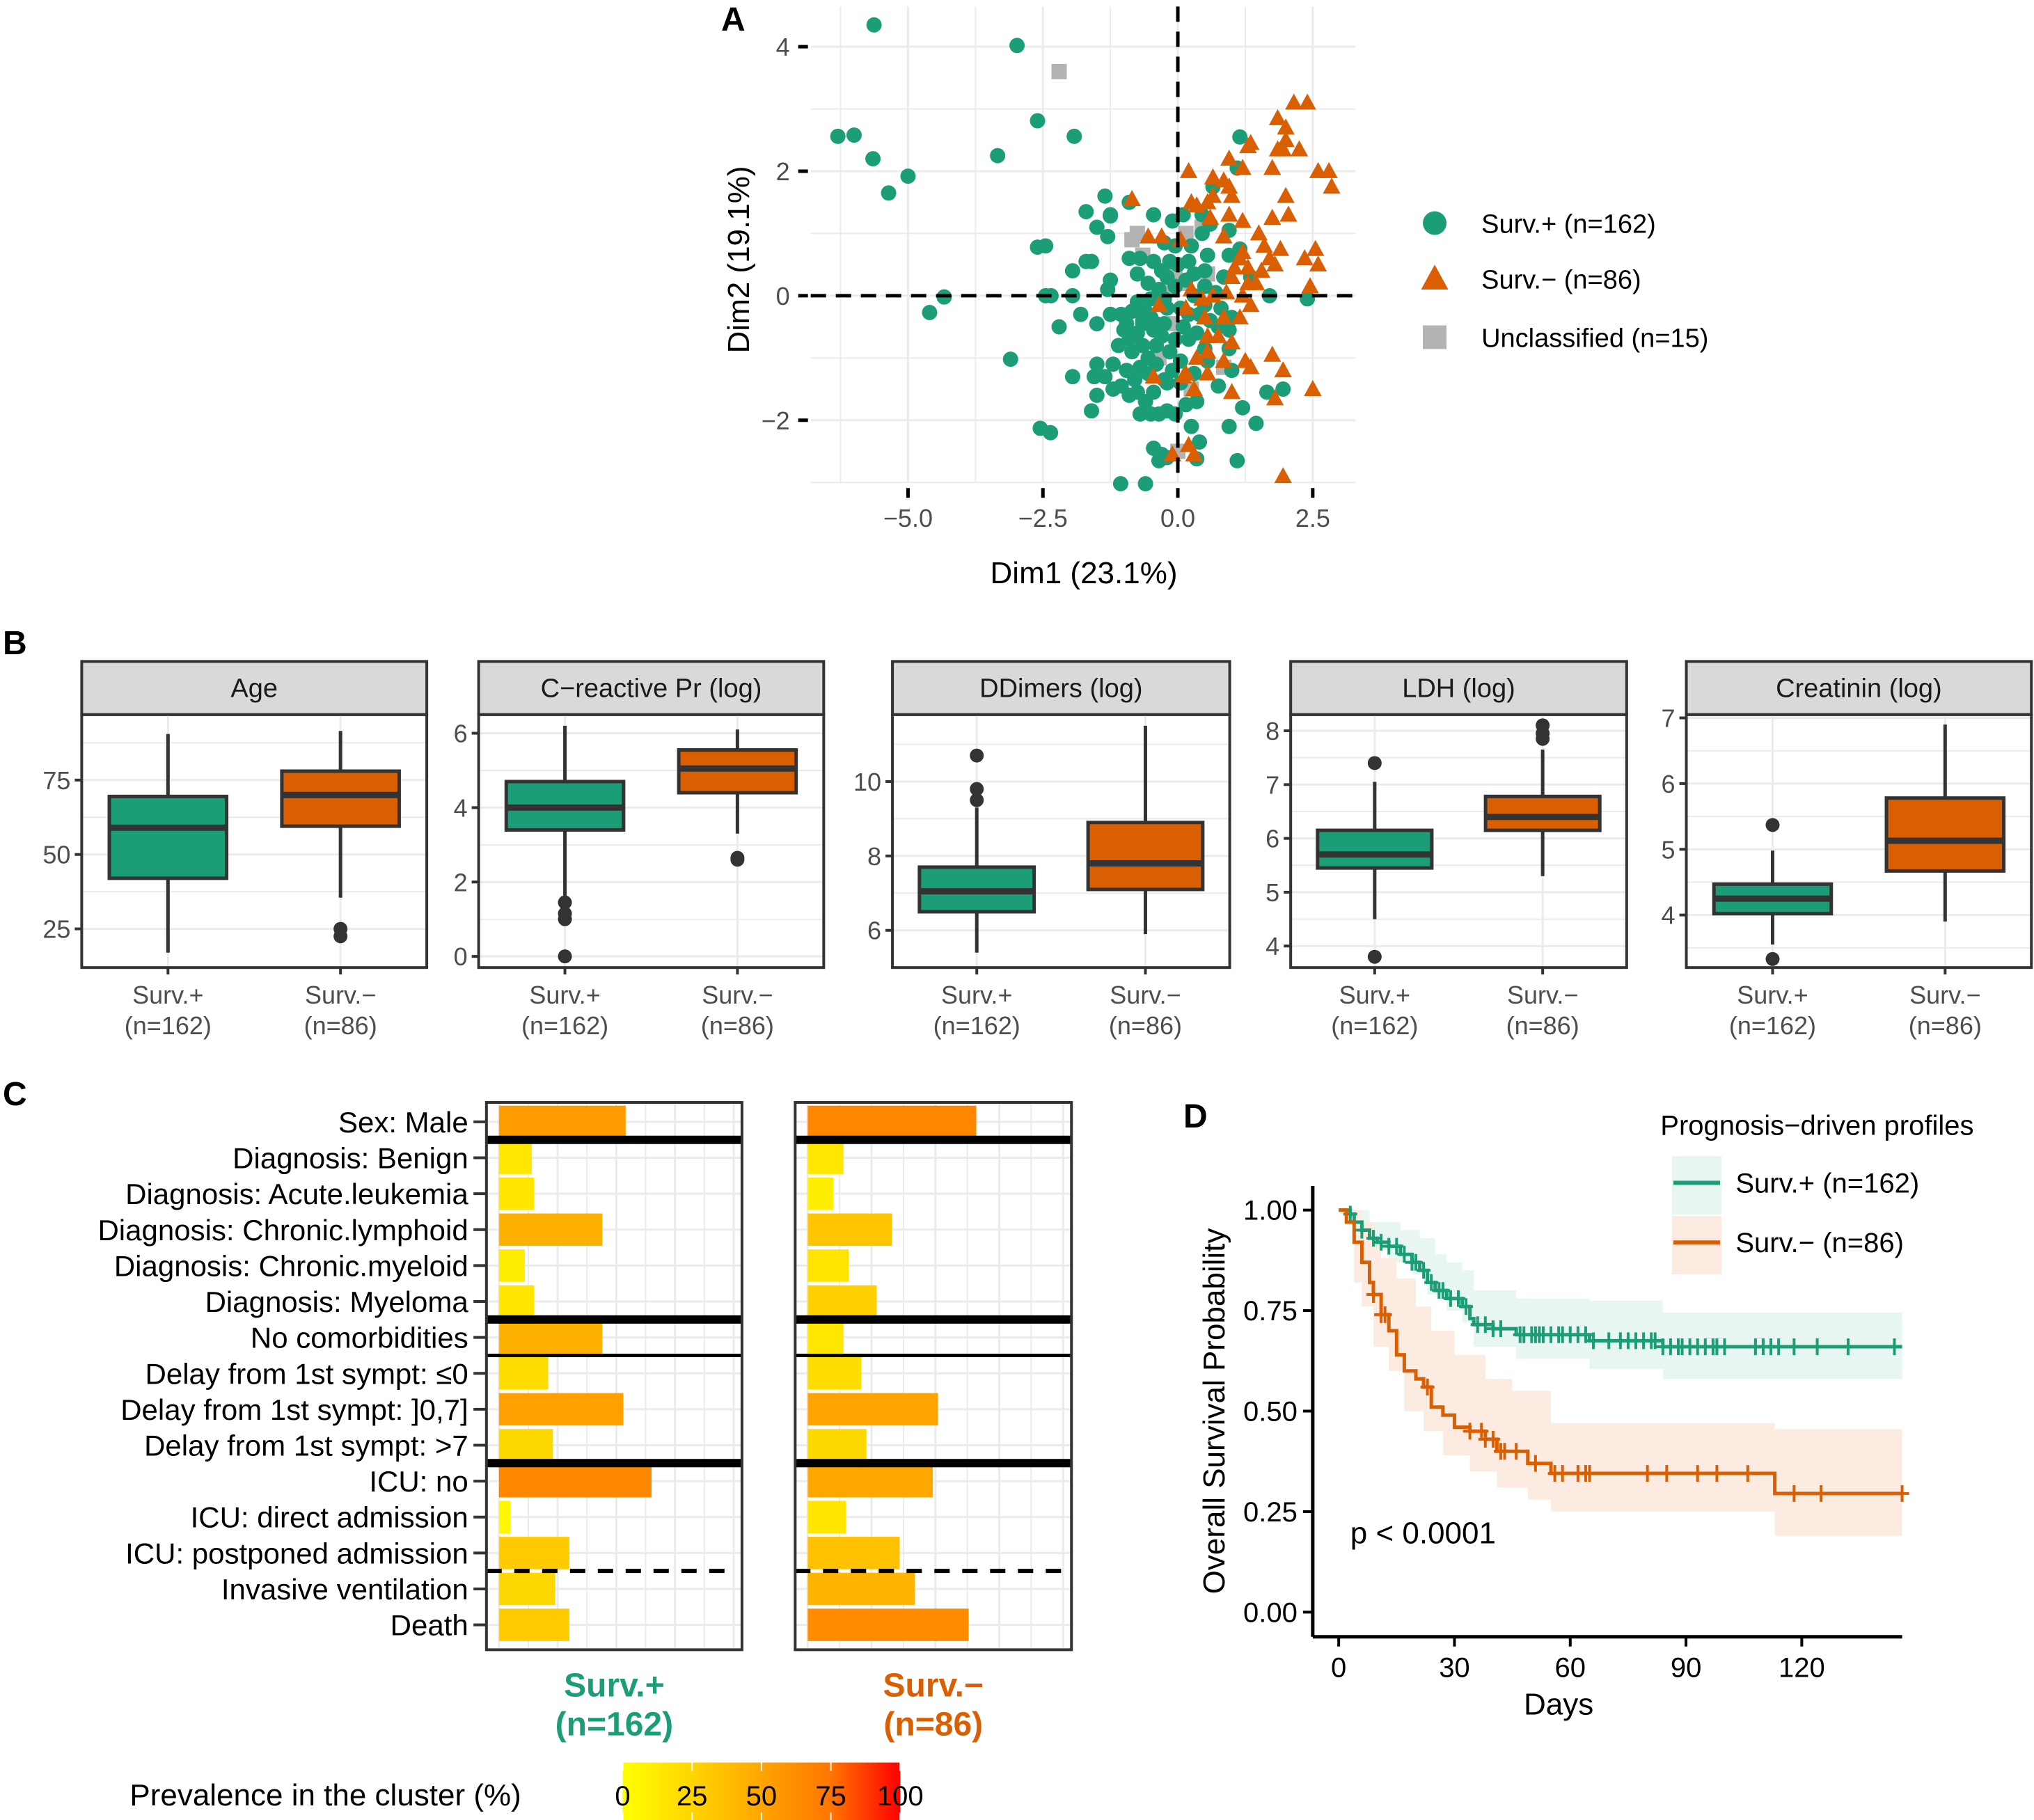  I want to click on facet-title: C−reactive Pr (log), so click(651, 689).